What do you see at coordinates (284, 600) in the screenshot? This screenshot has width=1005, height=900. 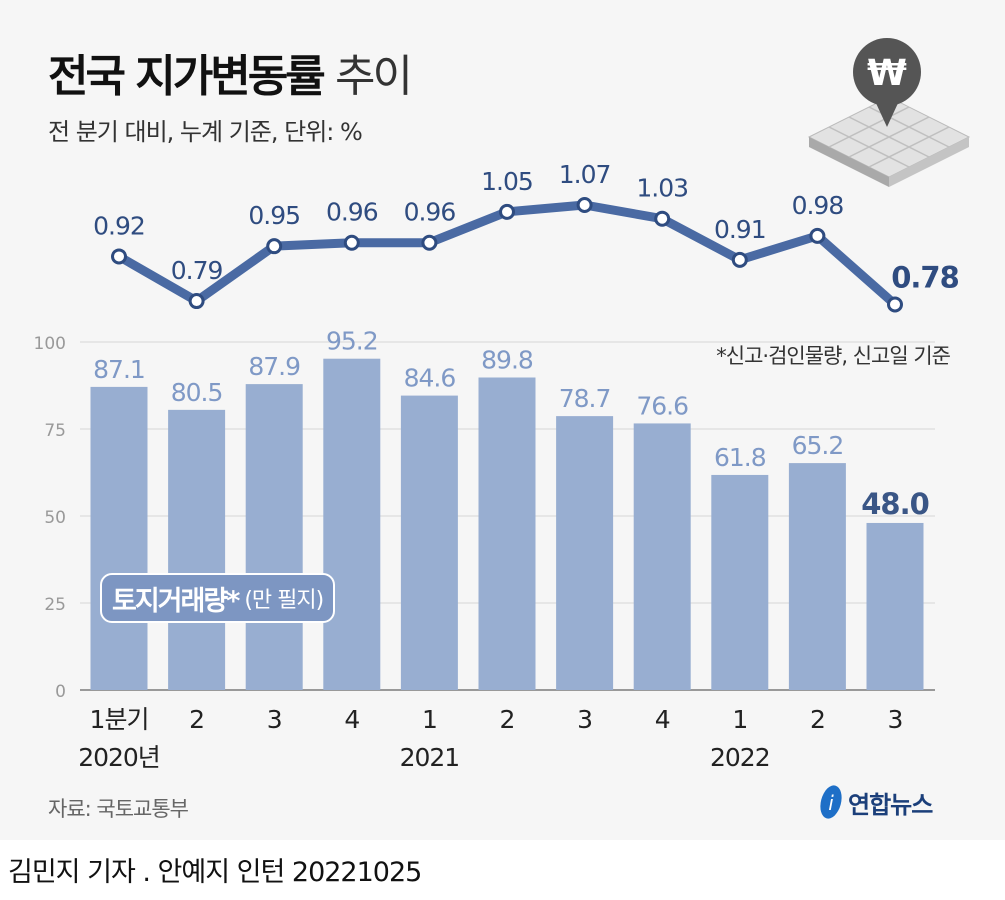 I see `legend-unit: (만 필지)` at bounding box center [284, 600].